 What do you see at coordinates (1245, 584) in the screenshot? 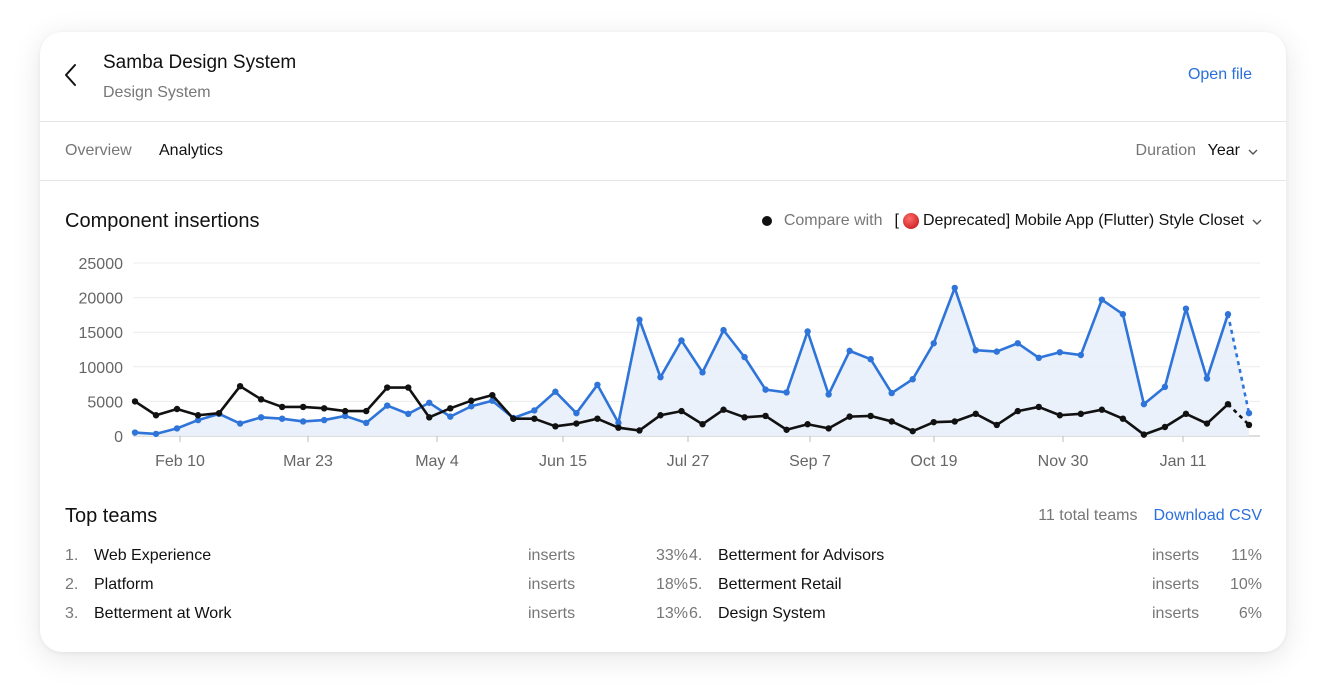
I see `team-percentage: 10%` at bounding box center [1245, 584].